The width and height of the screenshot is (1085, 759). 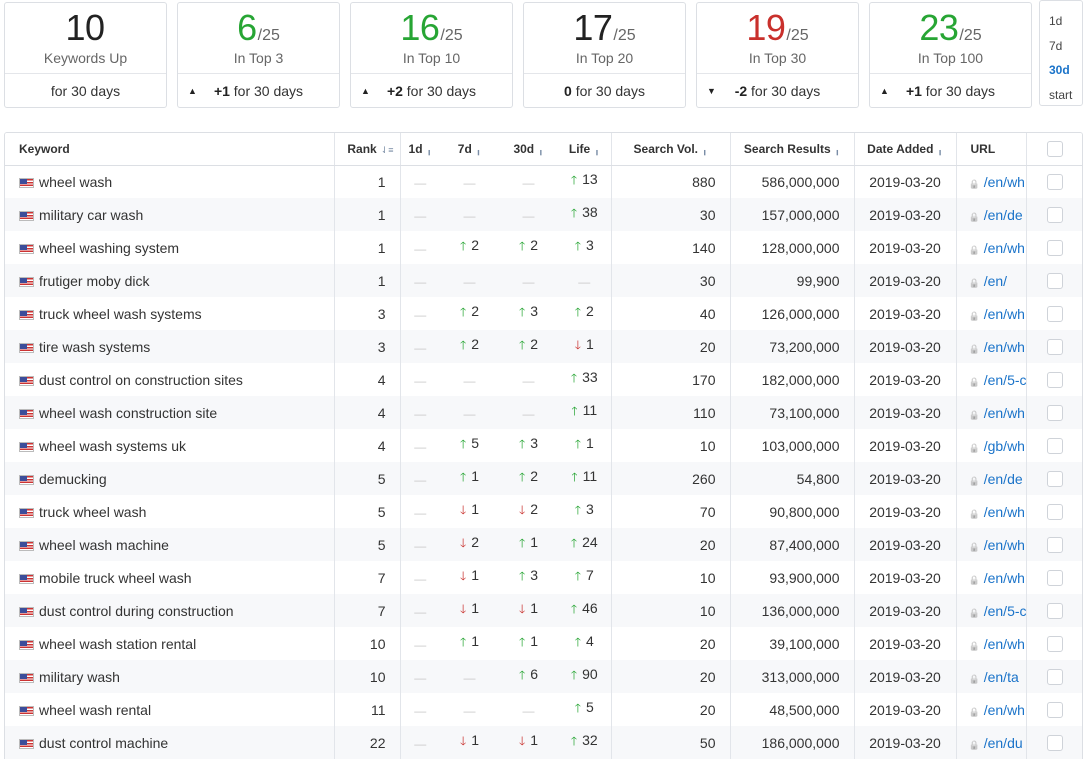 What do you see at coordinates (670, 149) in the screenshot?
I see `header-search-vol: Search Vol. ╻` at bounding box center [670, 149].